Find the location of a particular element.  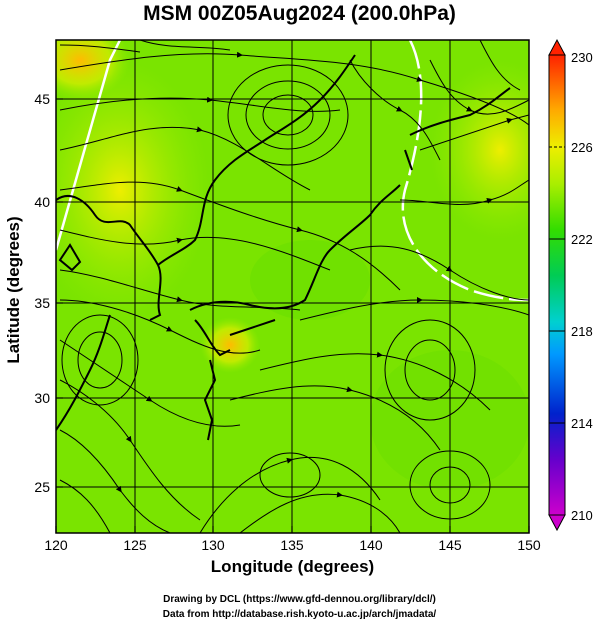

colorbar-scale is located at coordinates (557, 285).